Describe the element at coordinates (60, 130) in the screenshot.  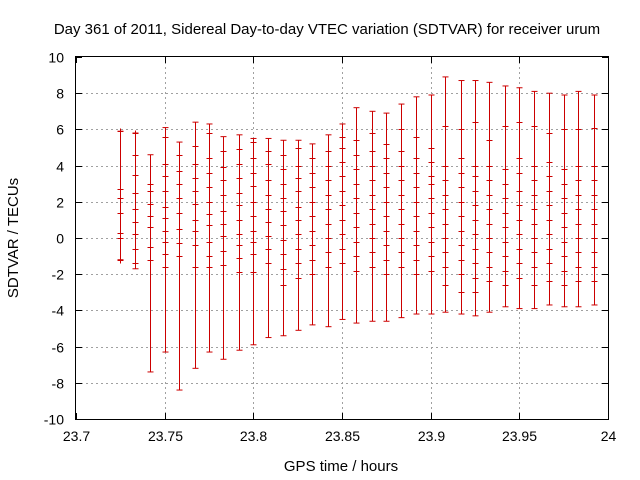
I see `y-tick-label: 6` at that location.